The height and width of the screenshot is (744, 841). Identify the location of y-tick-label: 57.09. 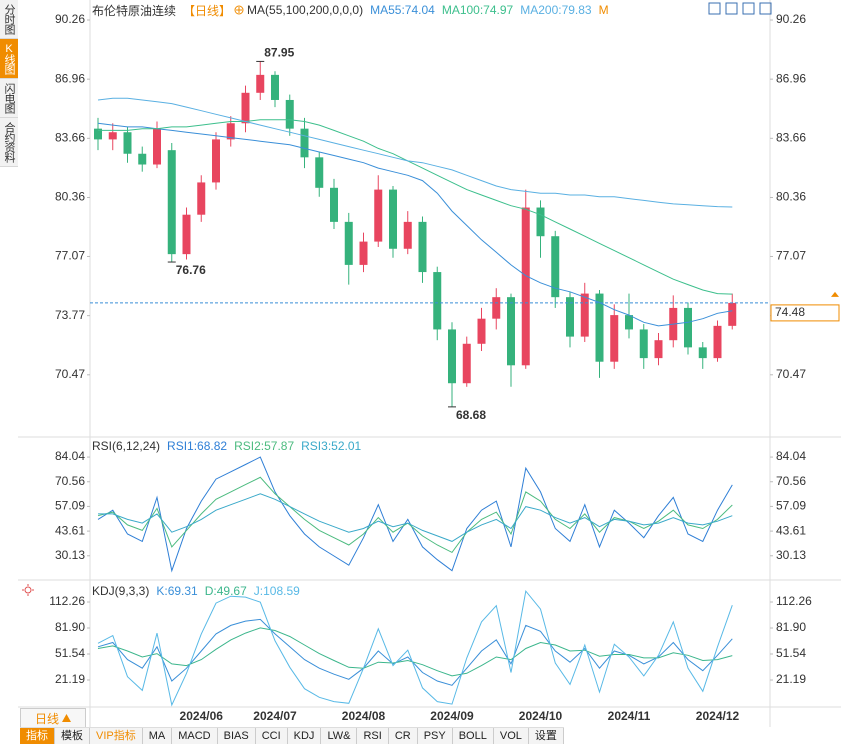
(70, 506).